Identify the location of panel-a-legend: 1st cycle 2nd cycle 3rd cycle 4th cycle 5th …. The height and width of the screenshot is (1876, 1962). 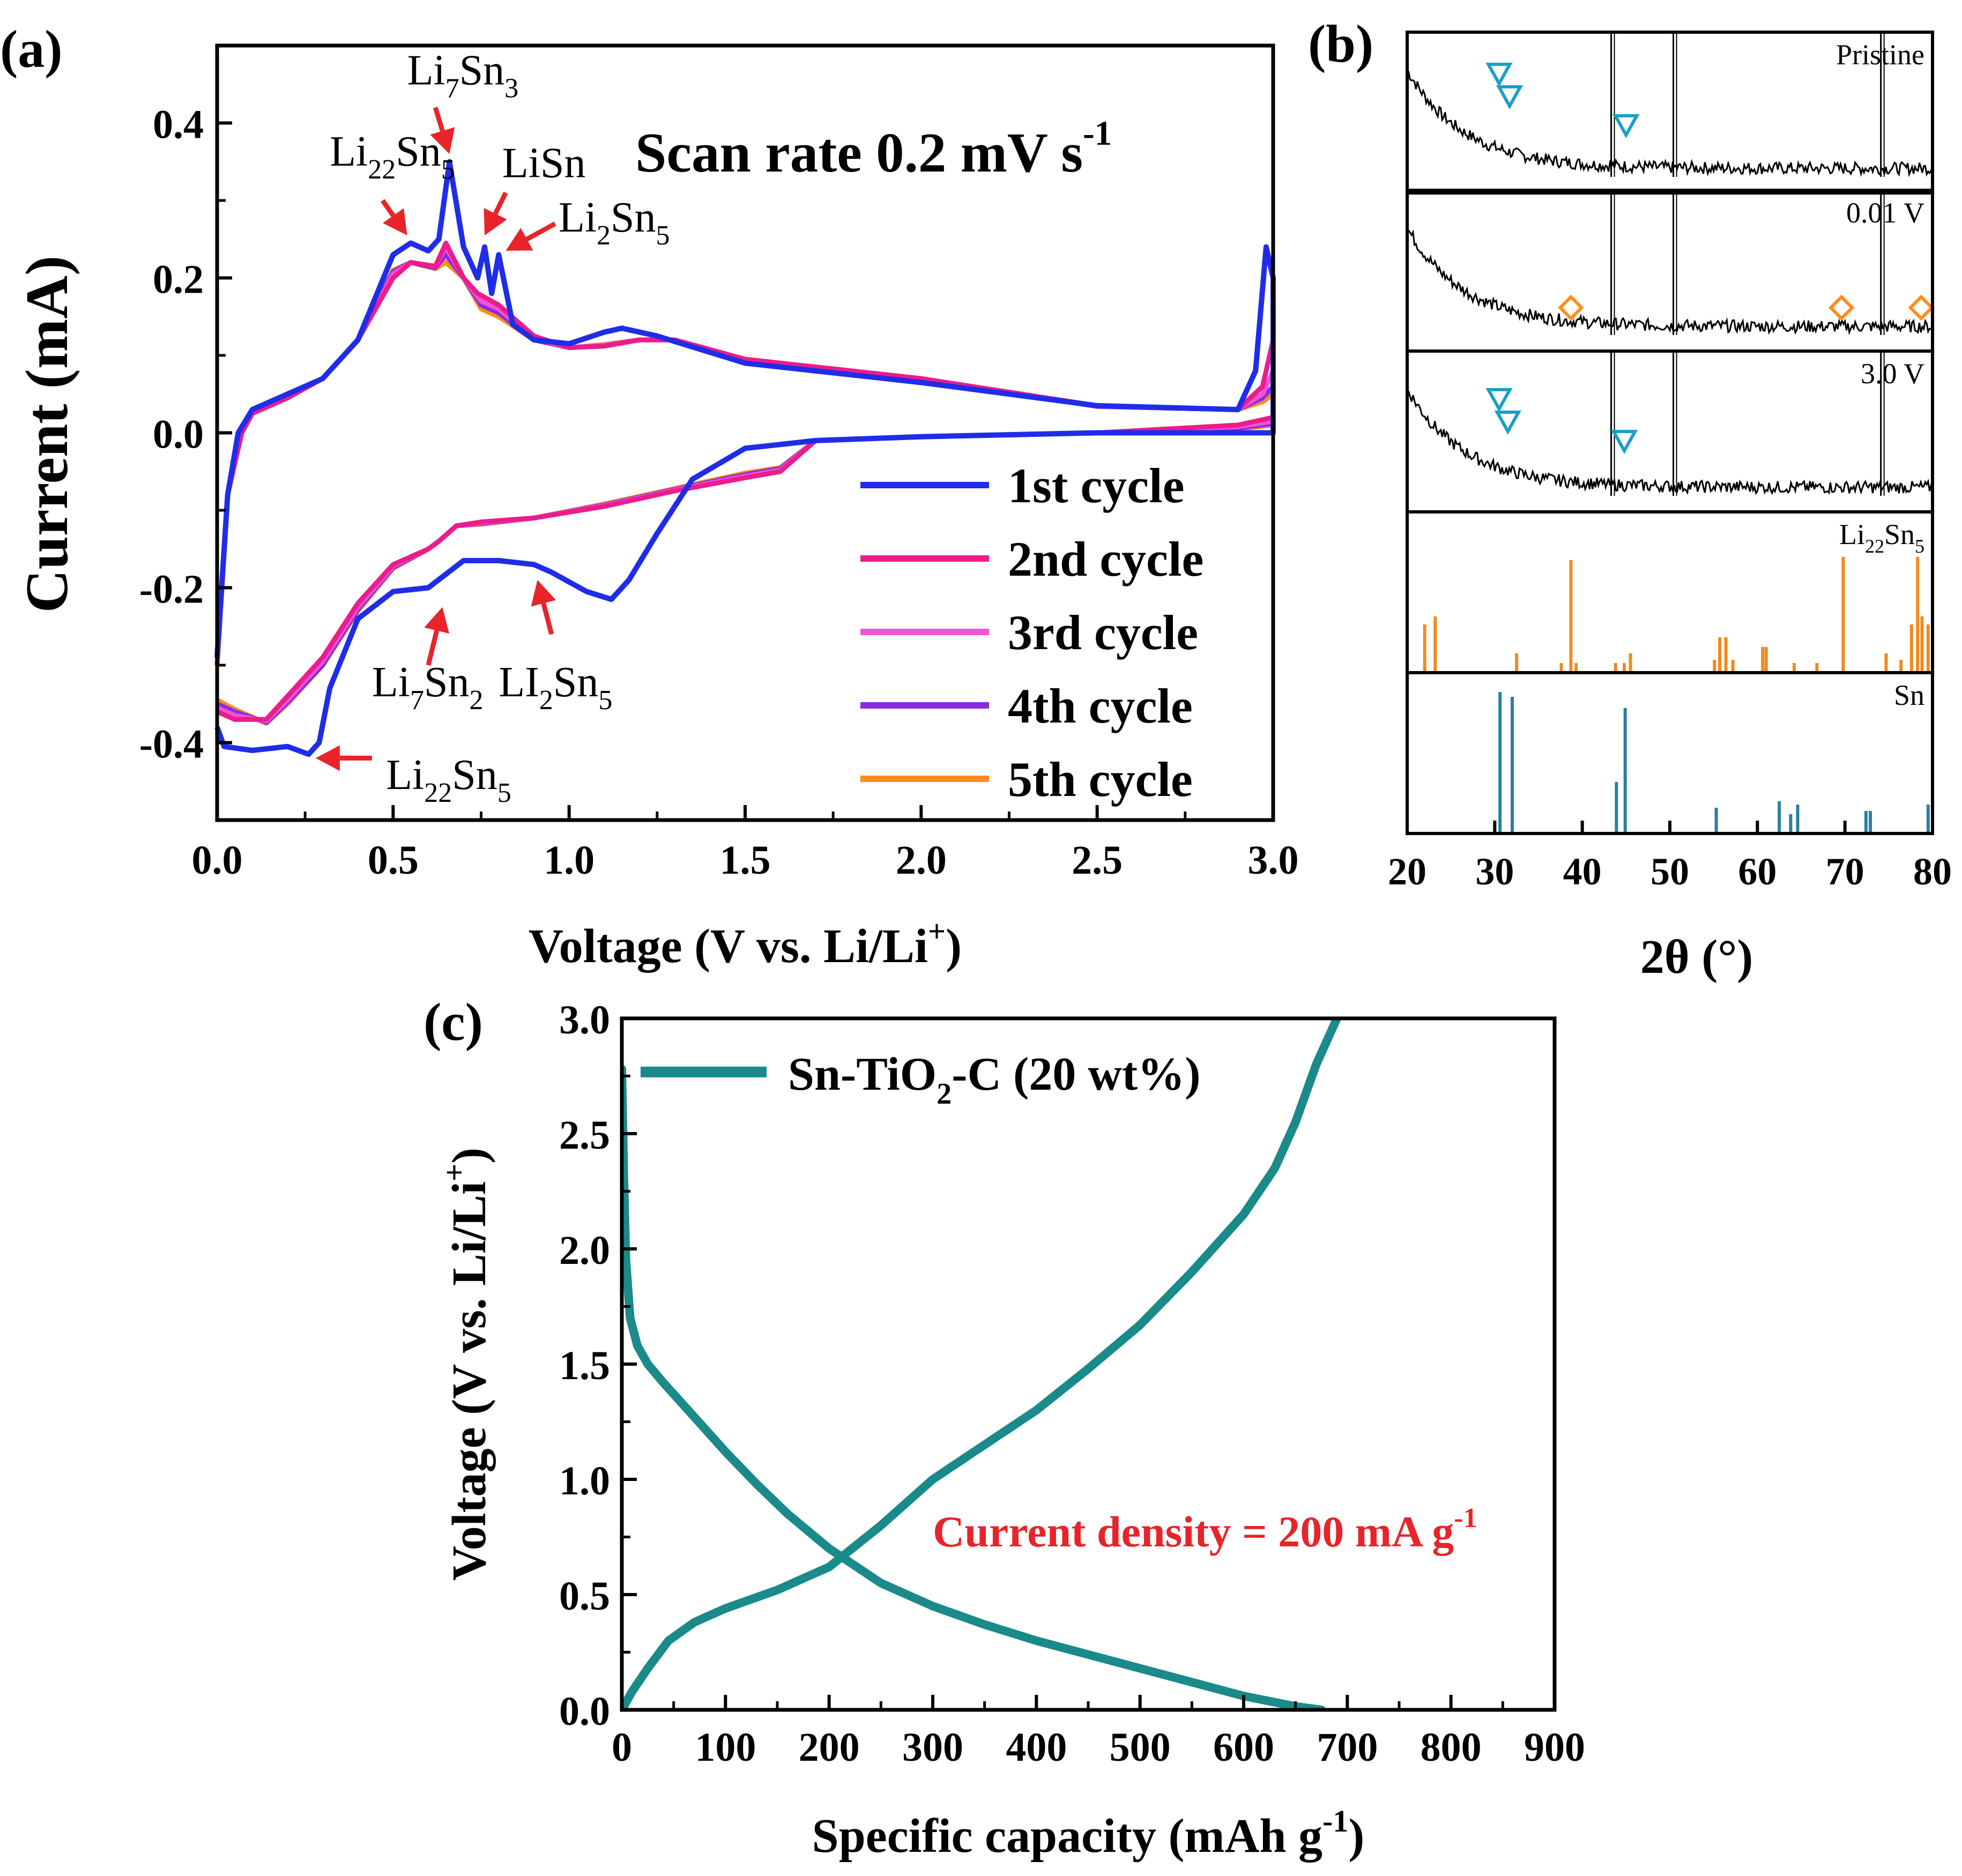
(1031, 632).